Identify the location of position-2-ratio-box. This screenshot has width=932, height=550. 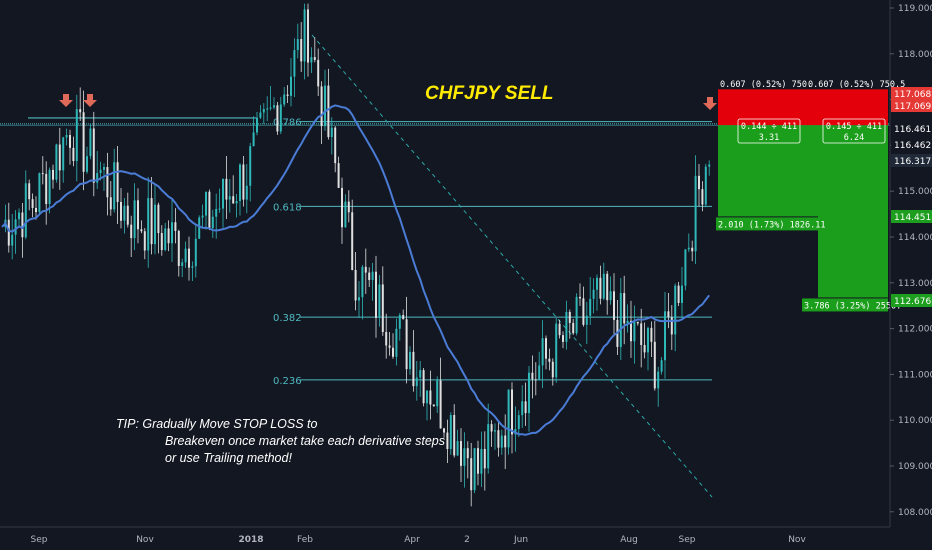
(854, 131).